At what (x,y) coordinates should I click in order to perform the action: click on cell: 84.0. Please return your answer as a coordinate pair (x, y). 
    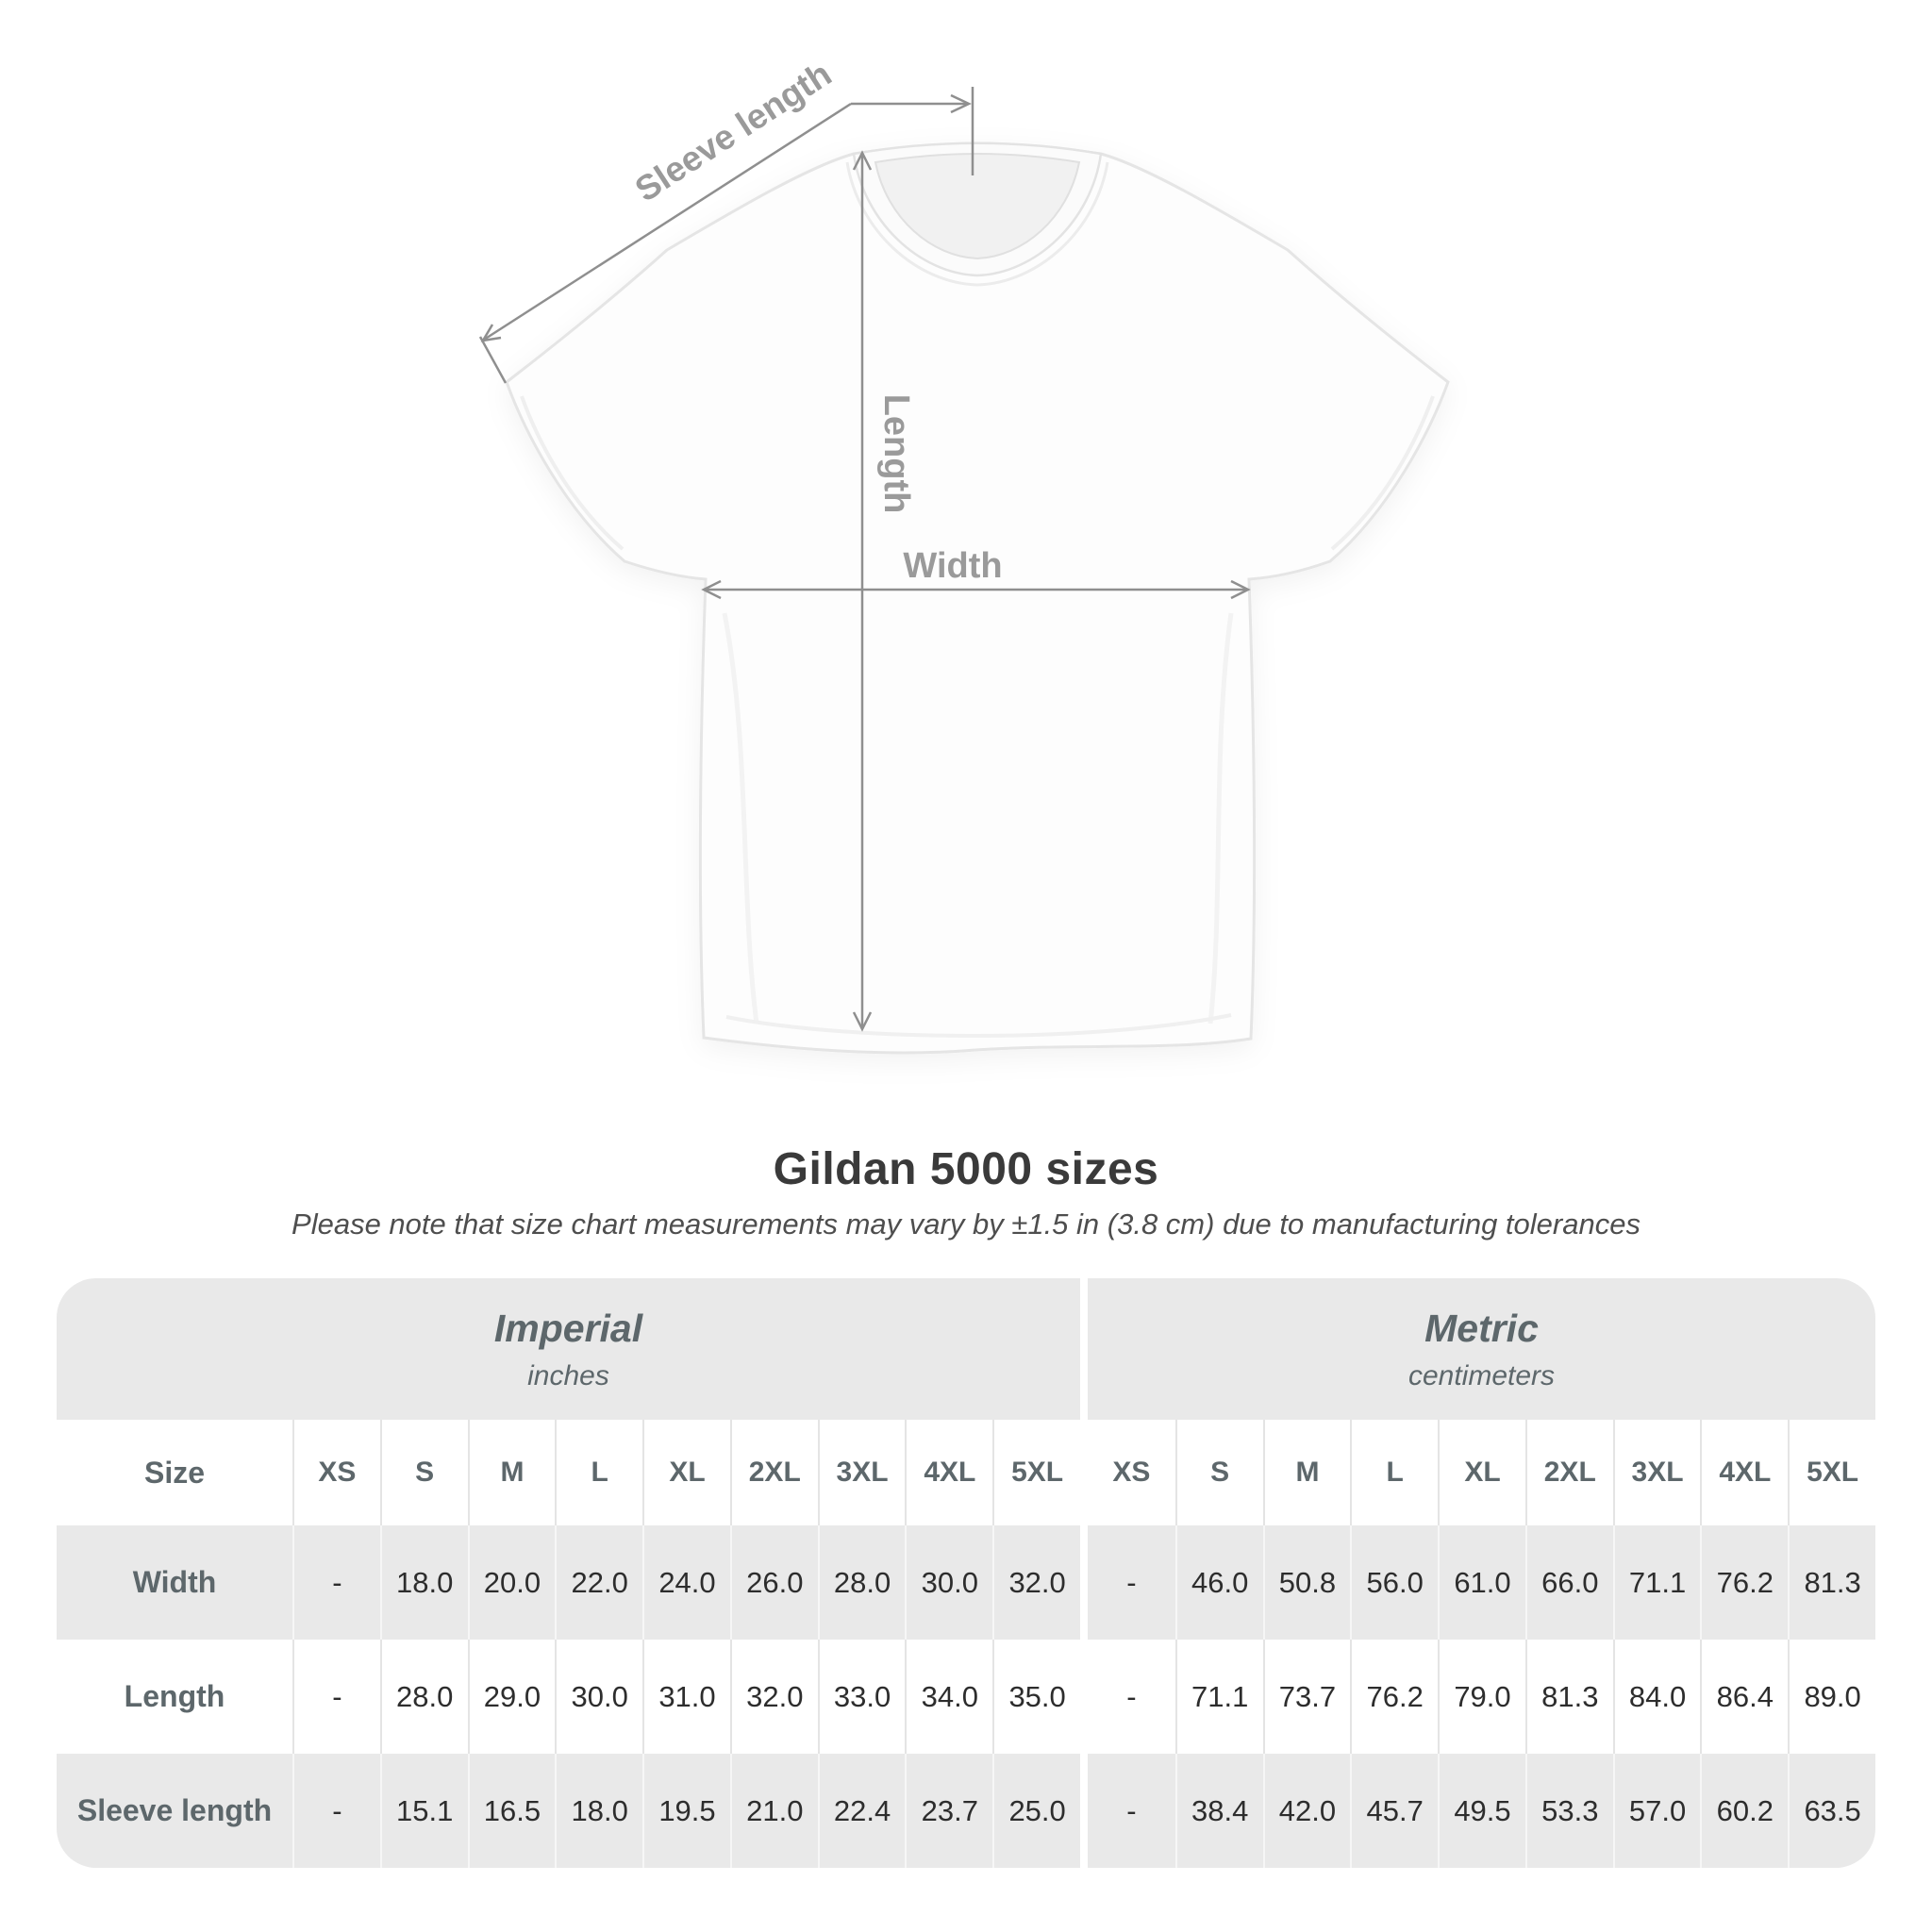
    Looking at the image, I should click on (1657, 1697).